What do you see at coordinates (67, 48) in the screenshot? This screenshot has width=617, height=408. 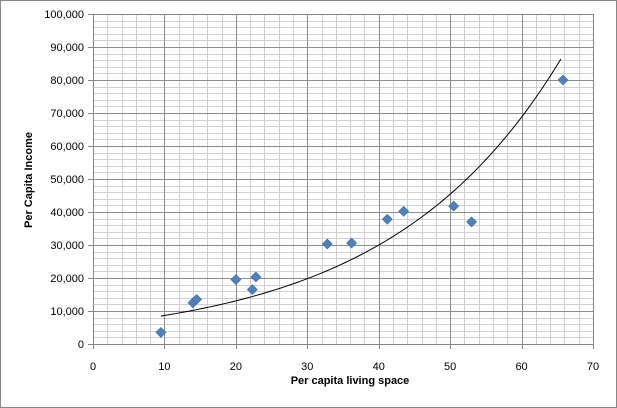 I see `y-tick-label: 90,000` at bounding box center [67, 48].